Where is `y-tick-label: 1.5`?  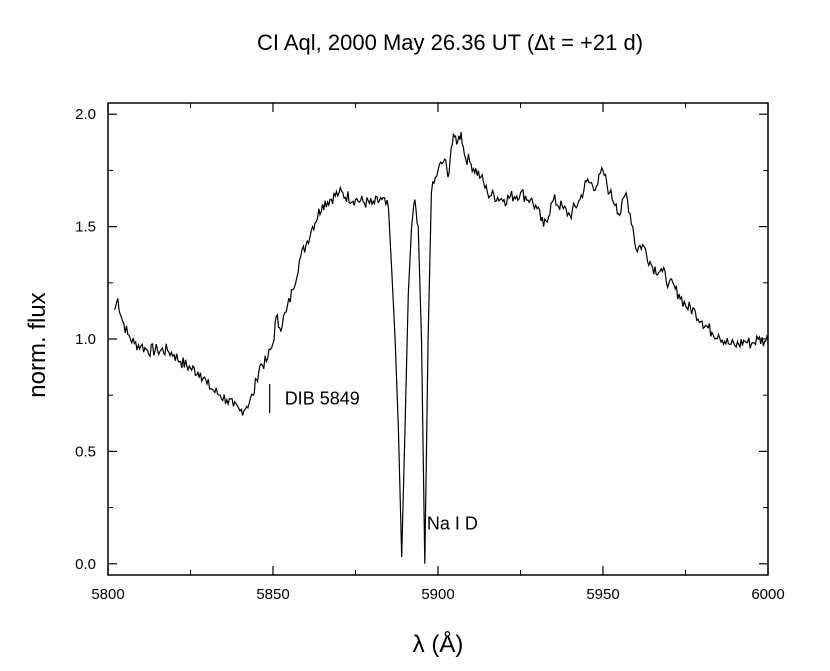
y-tick-label: 1.5 is located at coordinates (85, 227).